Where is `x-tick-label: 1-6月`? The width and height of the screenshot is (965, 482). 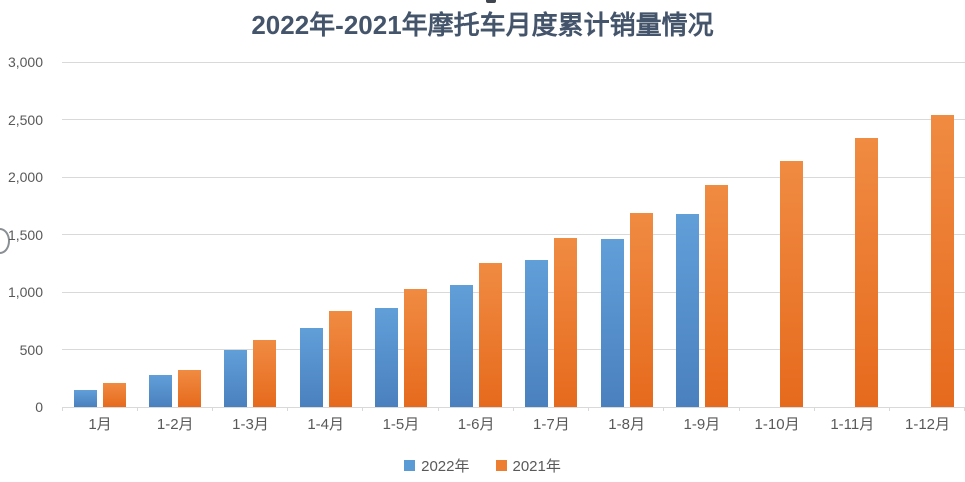
x-tick-label: 1-6月 is located at coordinates (476, 424).